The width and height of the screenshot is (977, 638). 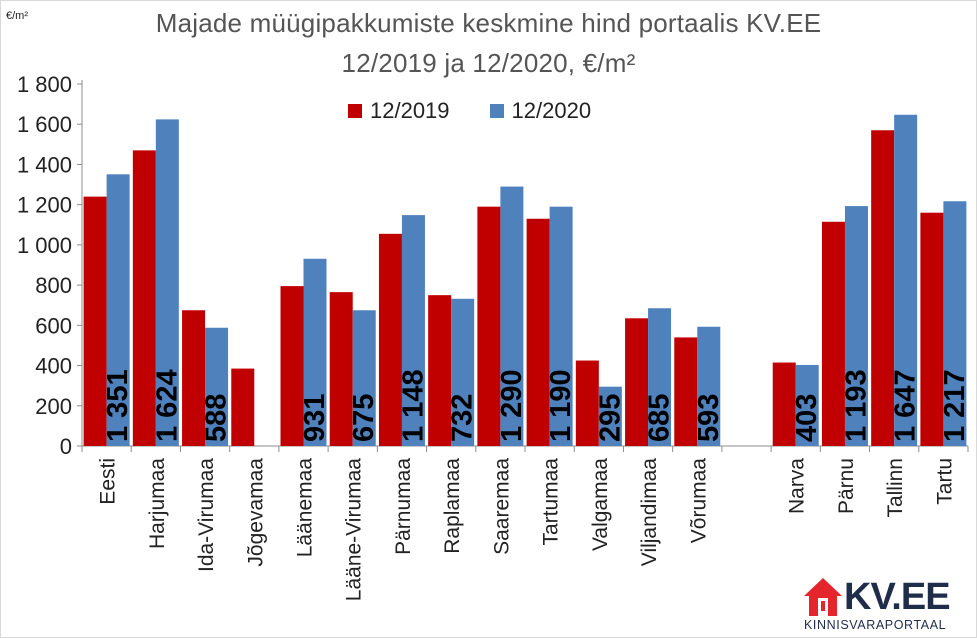 I want to click on y-tick-label: 600, so click(x=53, y=325).